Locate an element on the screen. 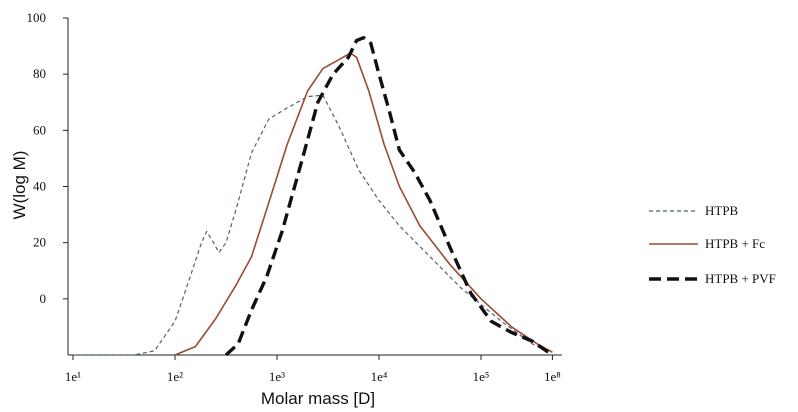 The image size is (798, 412). legend-label: HTPB is located at coordinates (722, 210).